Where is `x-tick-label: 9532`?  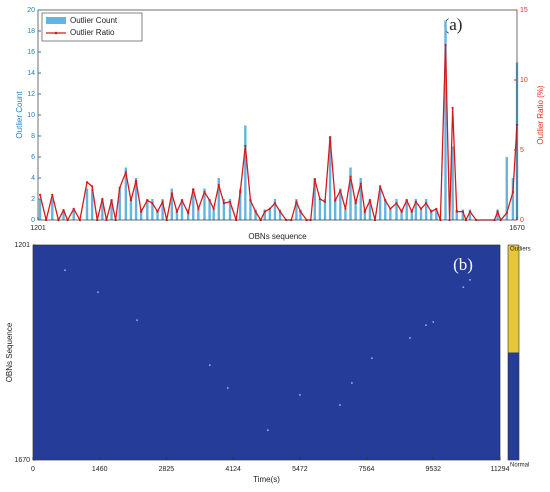 x-tick-label: 9532 is located at coordinates (433, 469).